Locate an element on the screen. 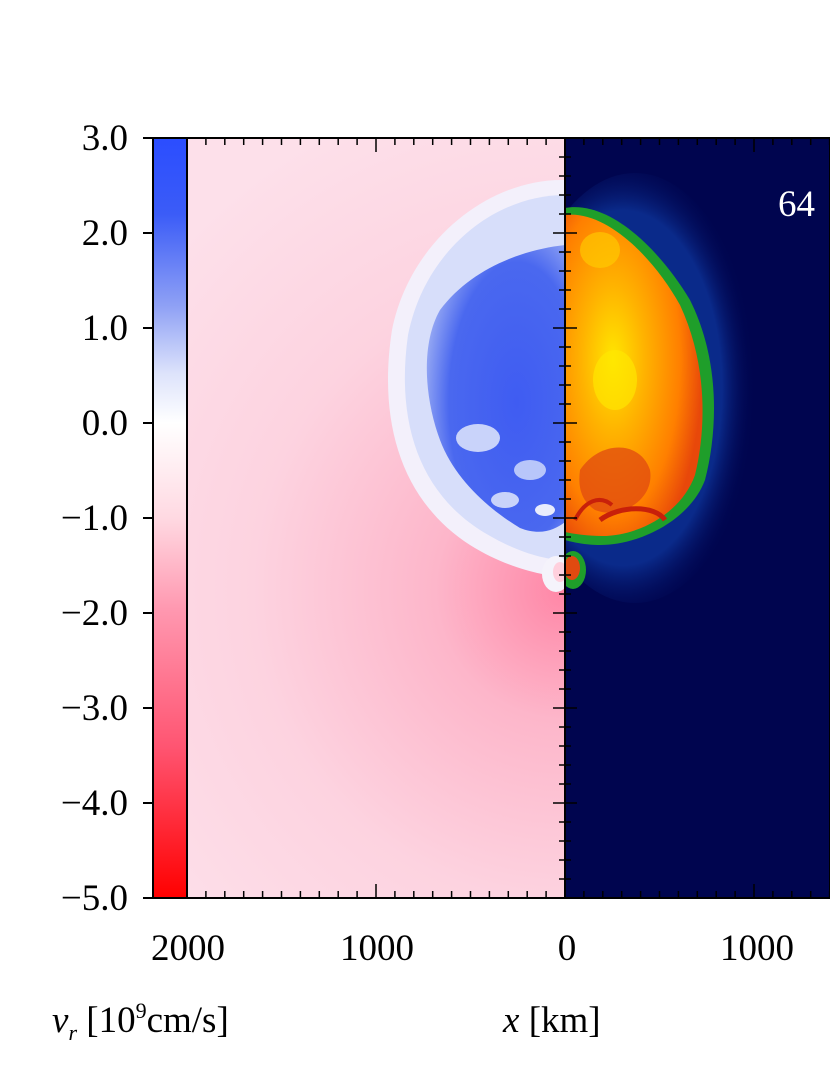 The width and height of the screenshot is (830, 1075). colorbar is located at coordinates (170, 518).